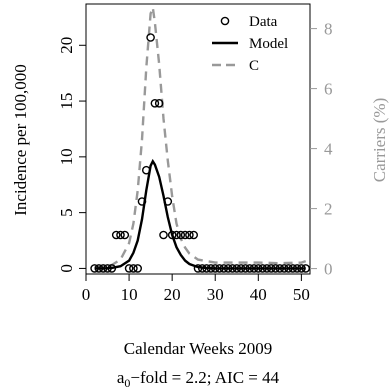 This screenshot has width=392, height=392. I want to click on y-right-tick-label: 6, so click(328, 89).